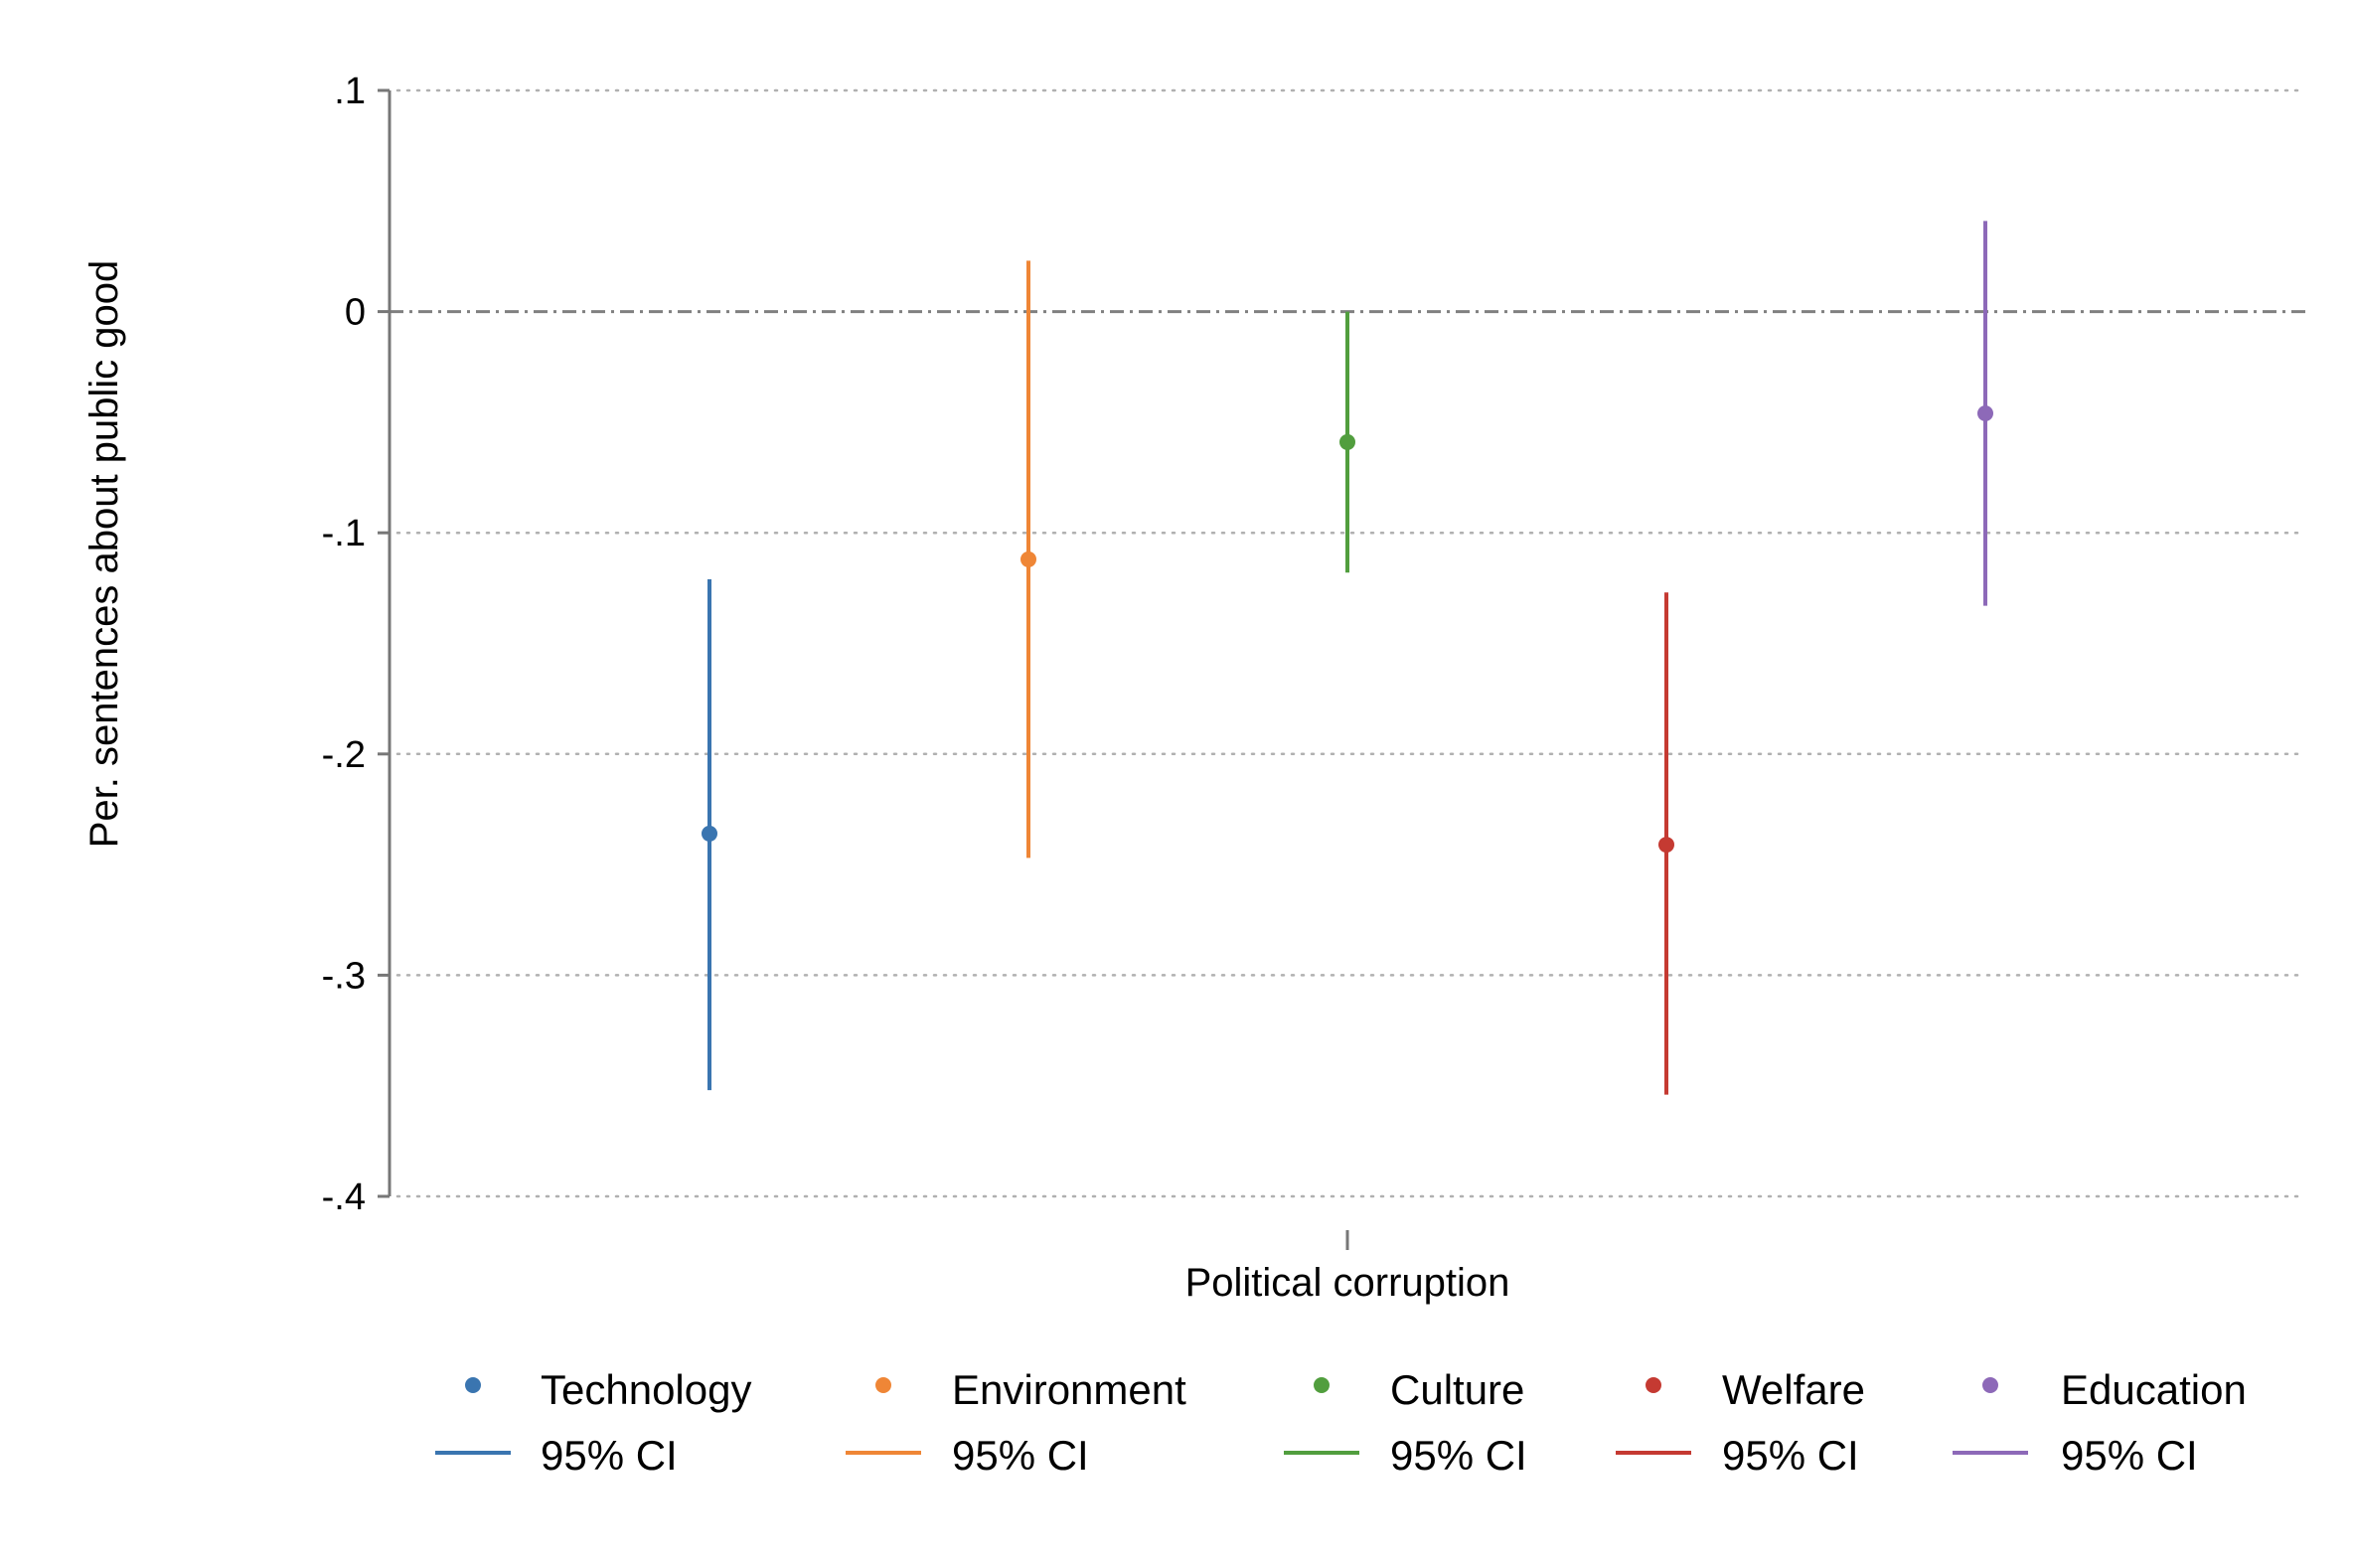 This screenshot has width=2353, height=1568. I want to click on legend-marker-welfare, so click(1653, 1385).